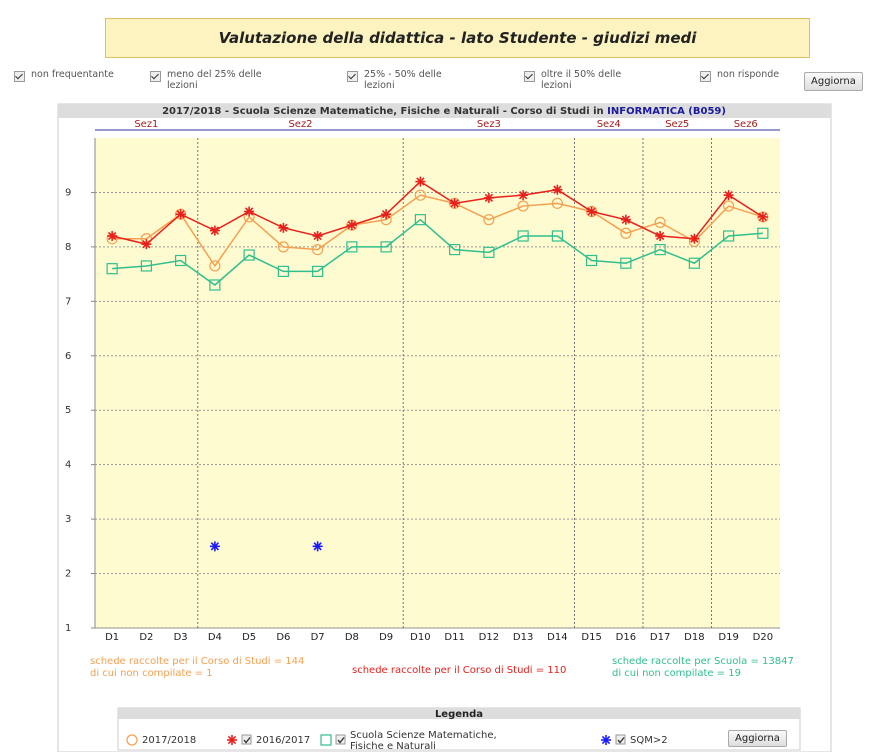  I want to click on legend-header, so click(459, 713).